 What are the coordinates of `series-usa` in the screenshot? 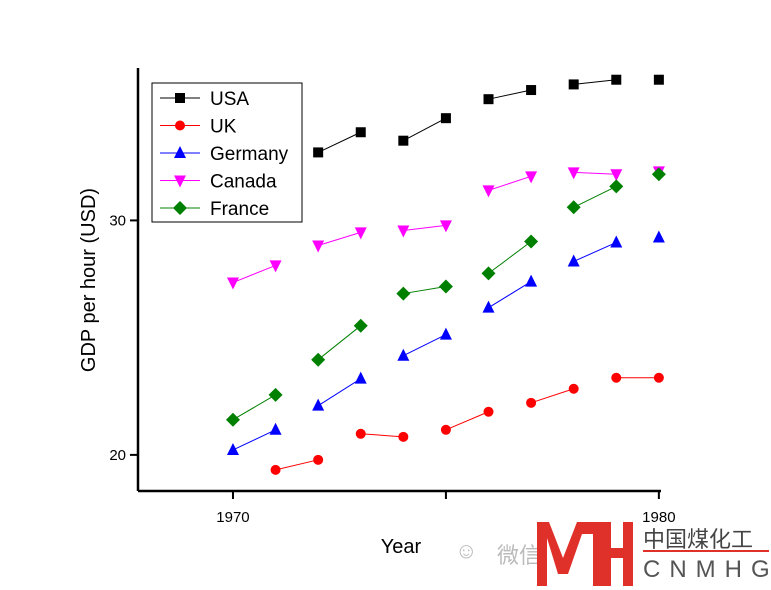 It's located at (488, 116).